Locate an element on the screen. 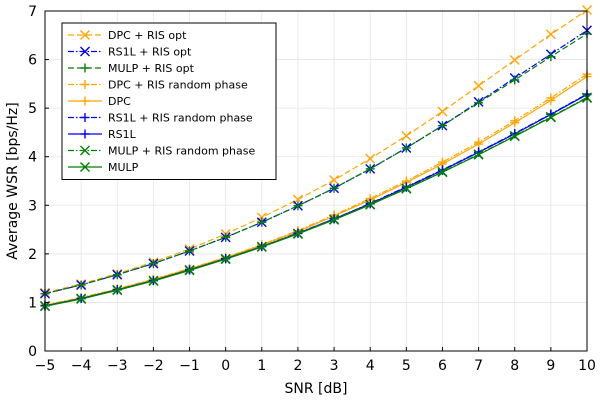  legend-item: RS1L + RIS random phase is located at coordinates (160, 118).